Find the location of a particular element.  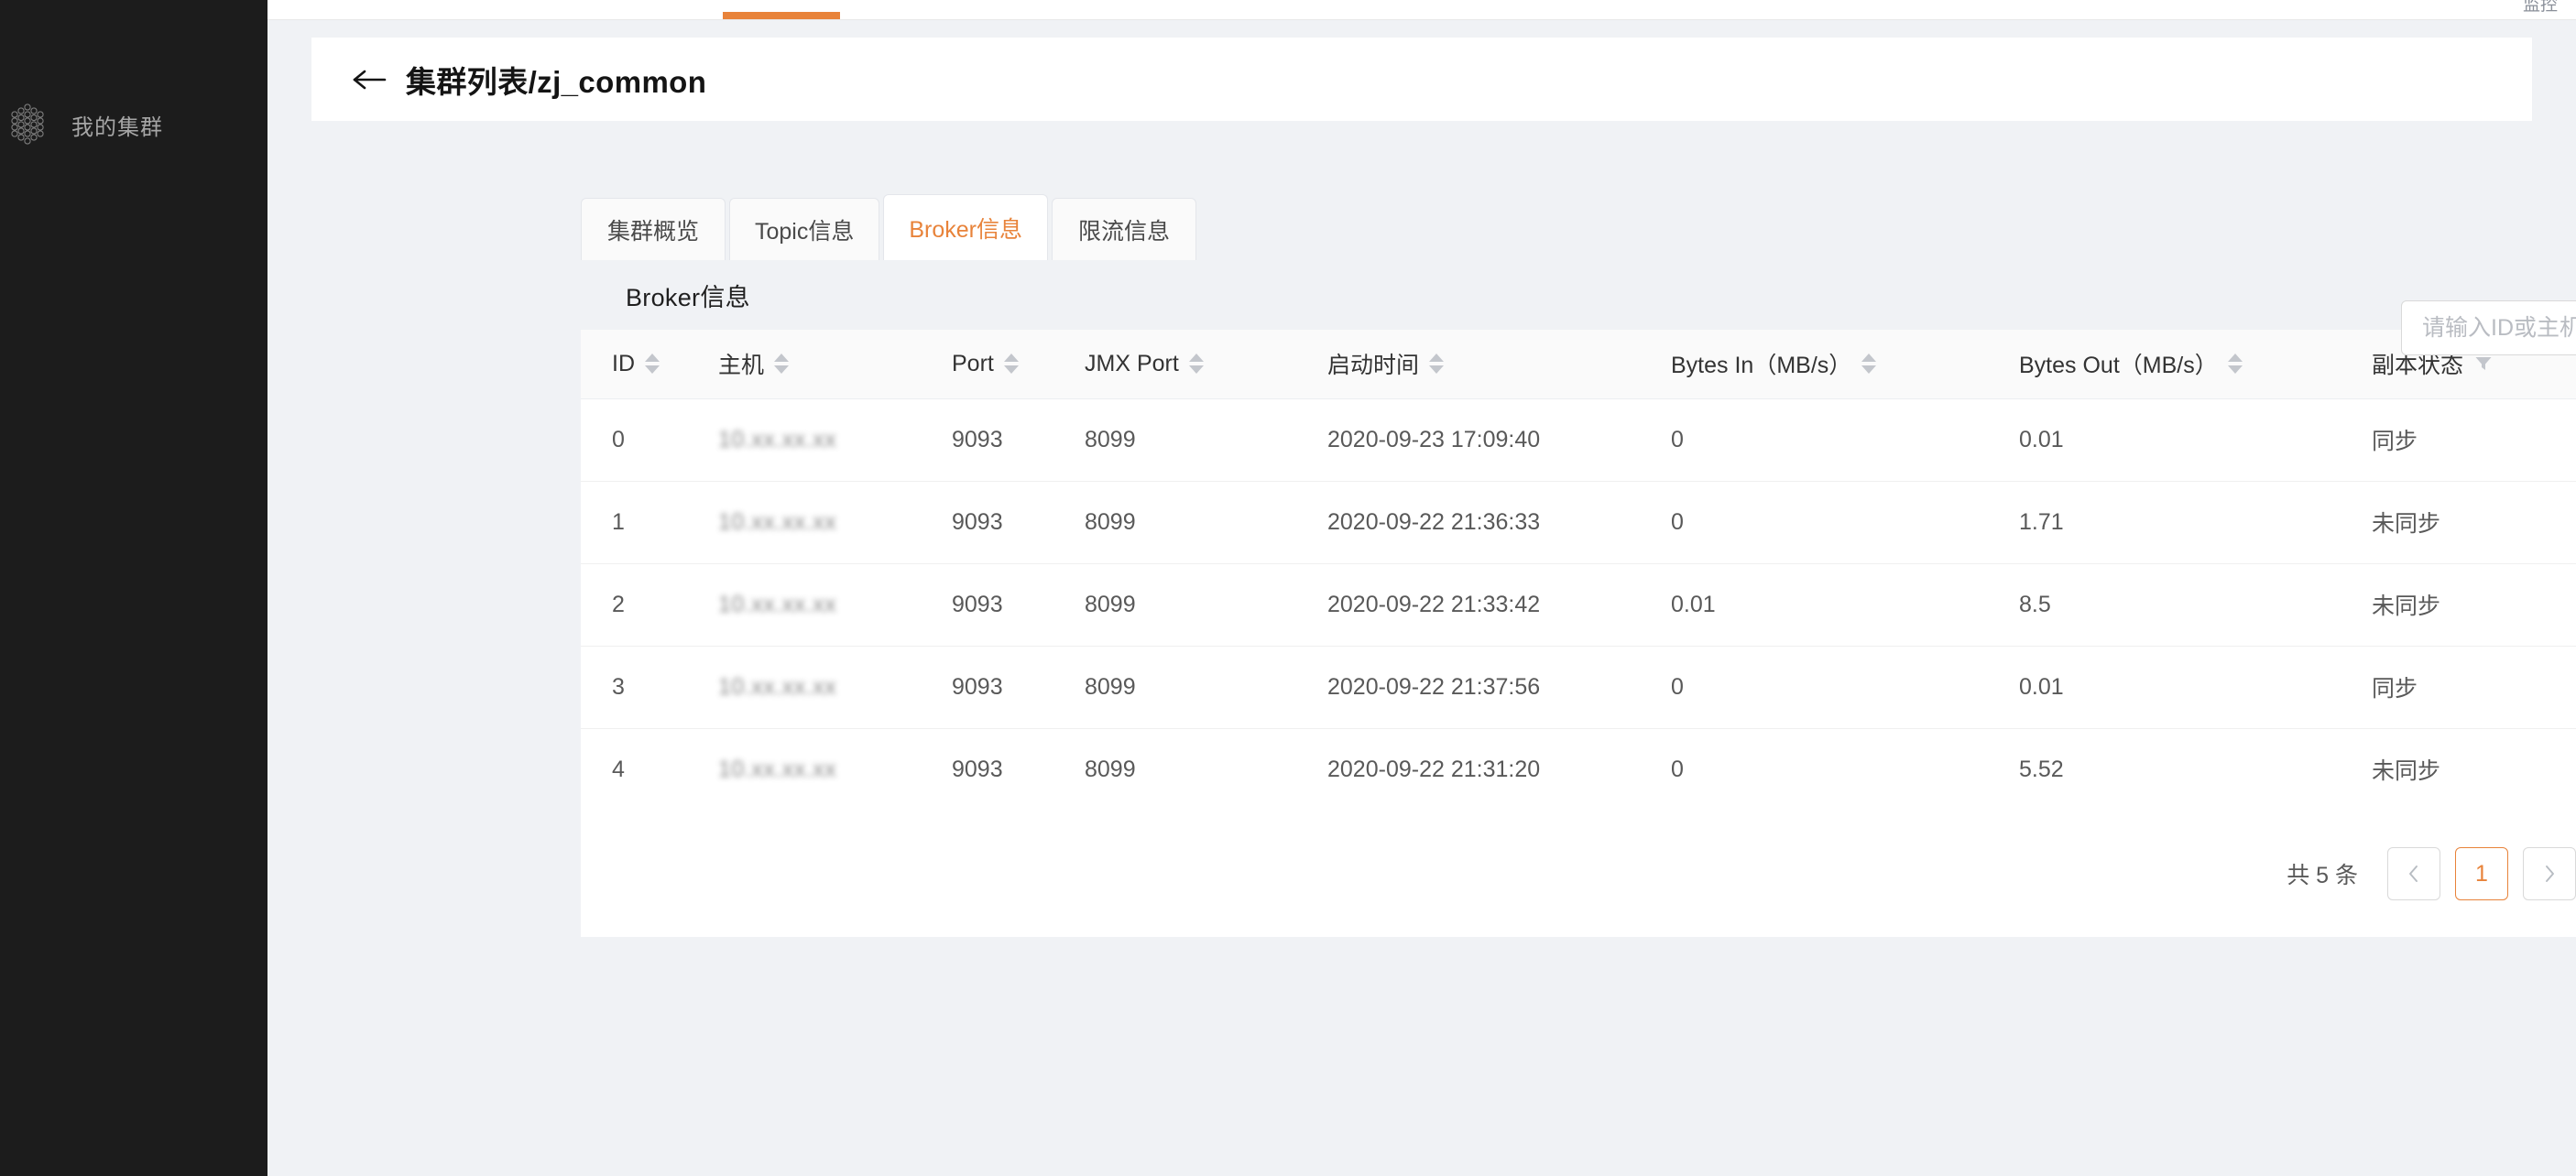

sort-icon-jmx-port is located at coordinates (1196, 364).